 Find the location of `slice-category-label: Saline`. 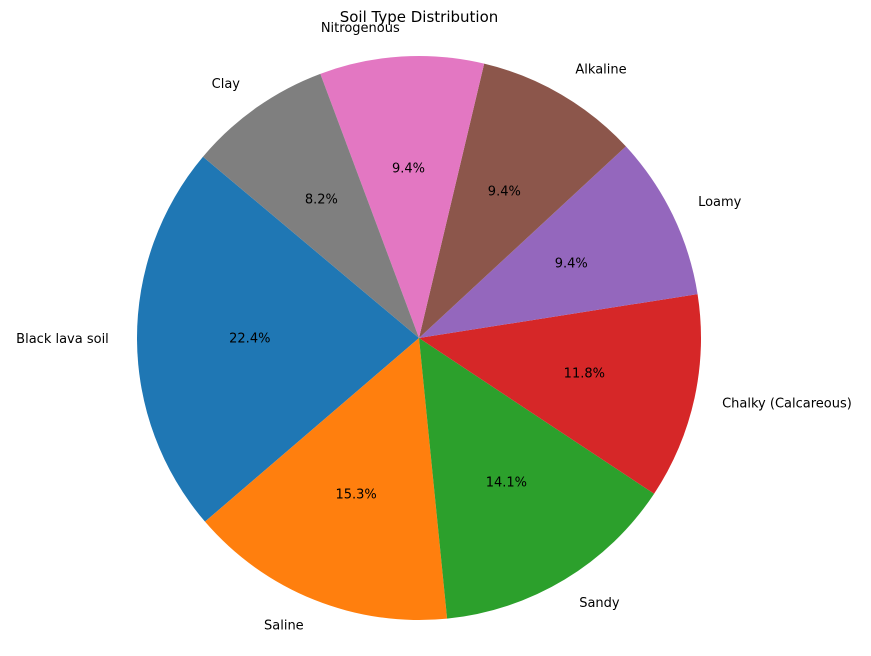

slice-category-label: Saline is located at coordinates (284, 625).